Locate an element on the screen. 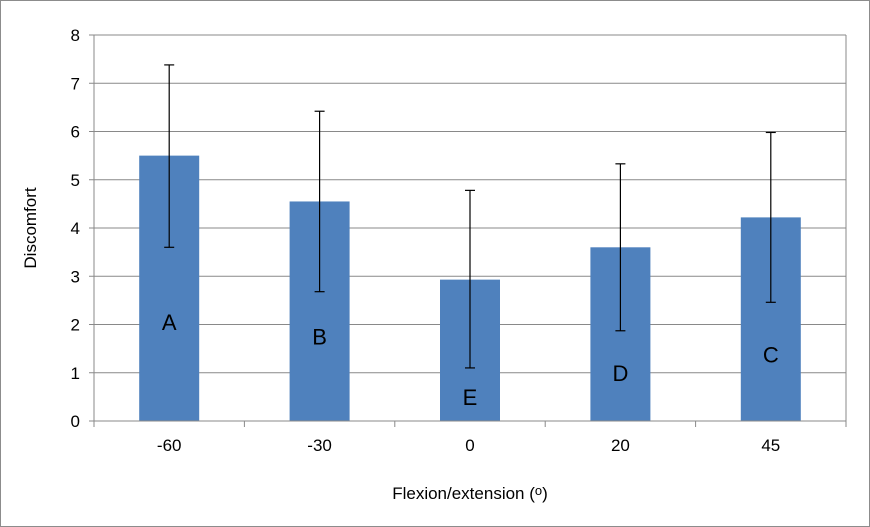  x-tick-label: 0 is located at coordinates (469, 445).